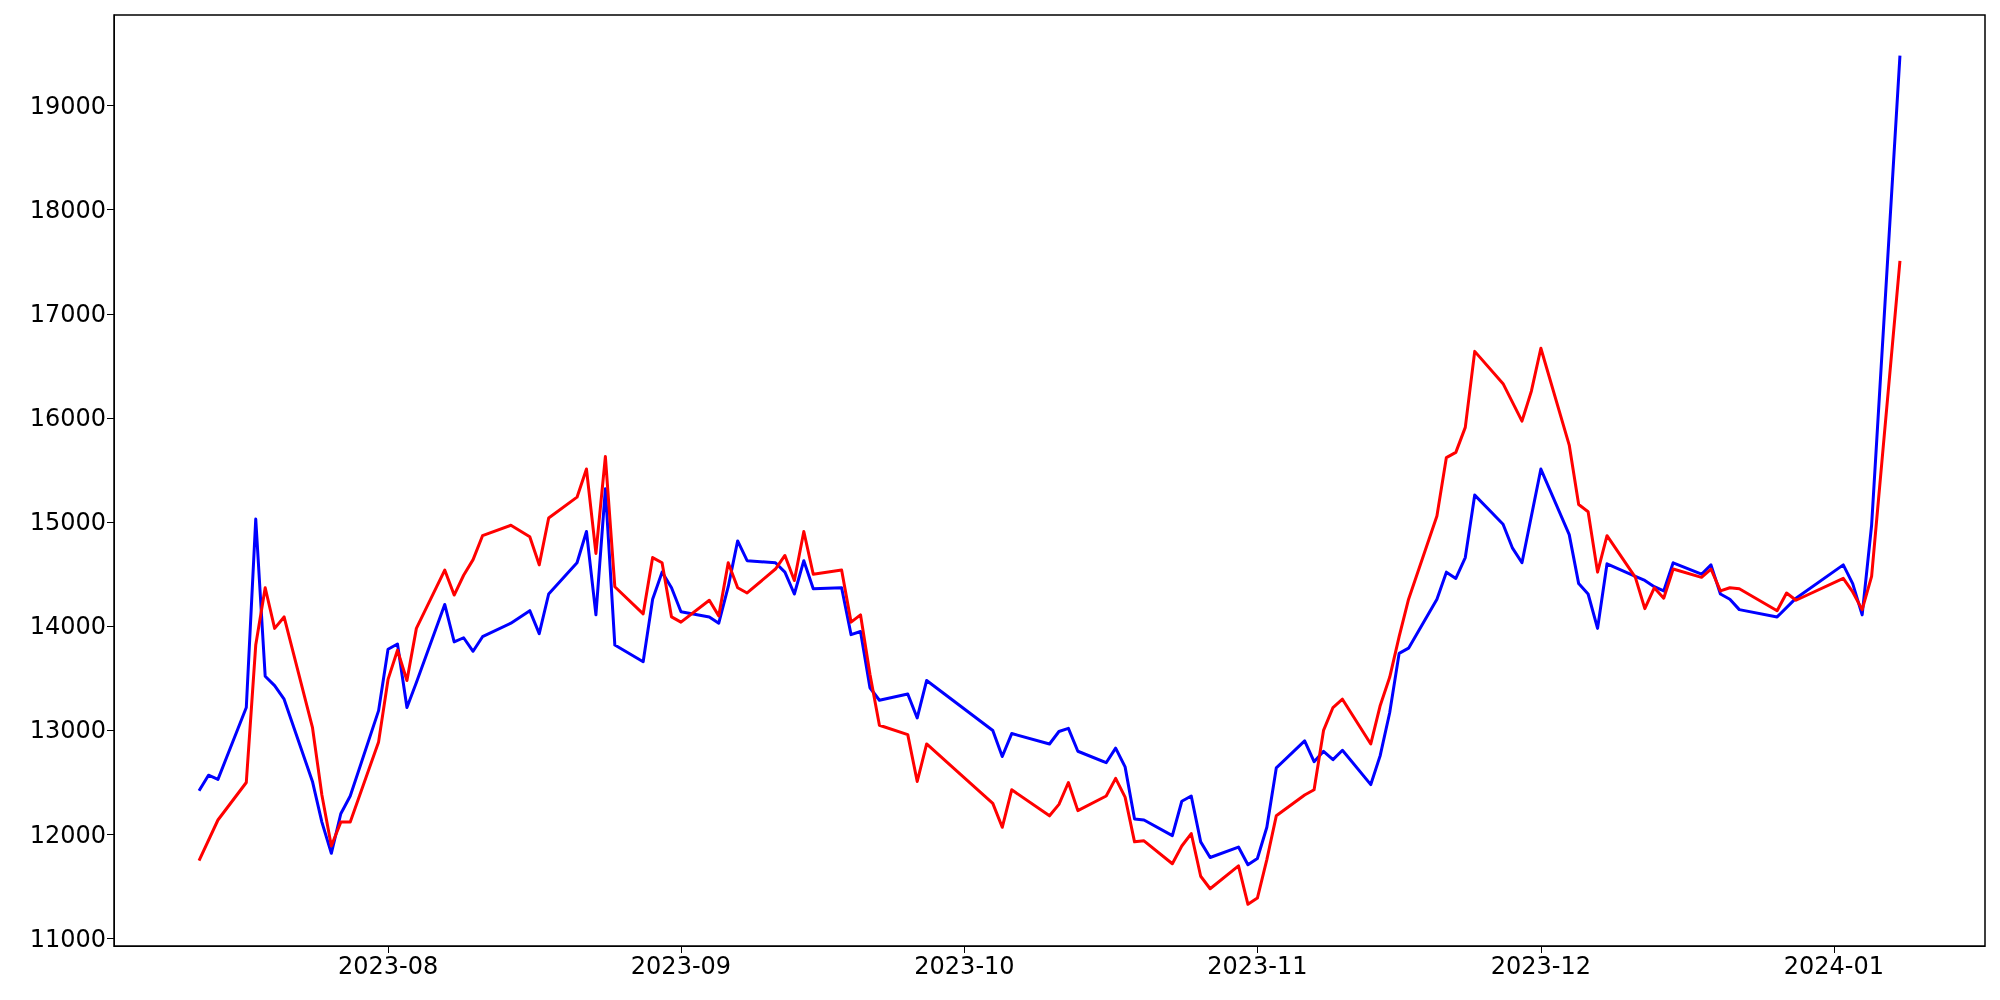 The width and height of the screenshot is (2000, 1000). I want to click on y-tick-label: 15000, so click(67, 522).